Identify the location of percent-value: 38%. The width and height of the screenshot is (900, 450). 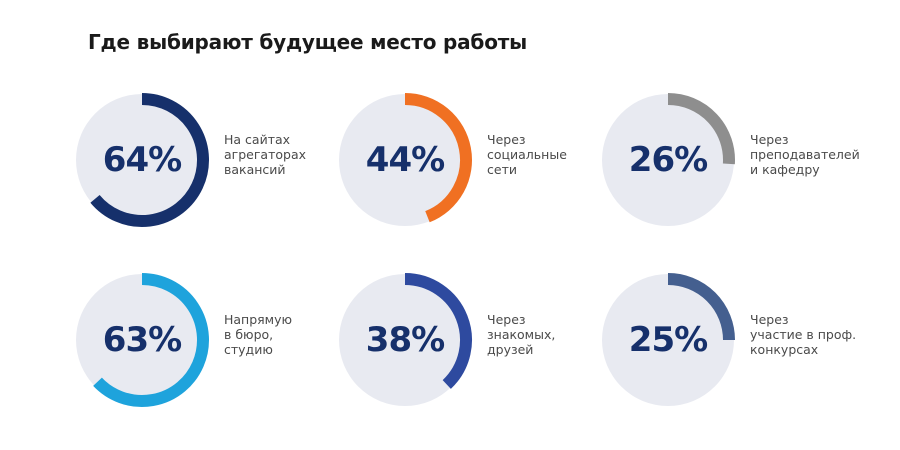
(405, 340).